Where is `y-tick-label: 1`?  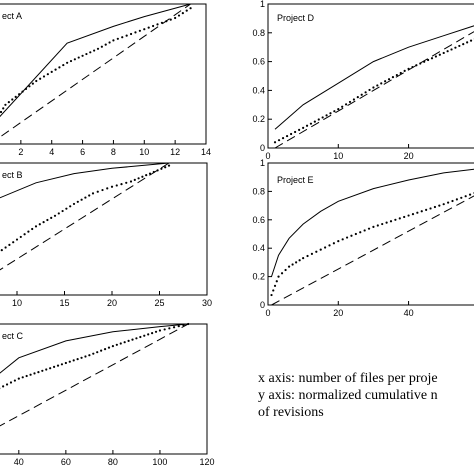 y-tick-label: 1 is located at coordinates (262, 4).